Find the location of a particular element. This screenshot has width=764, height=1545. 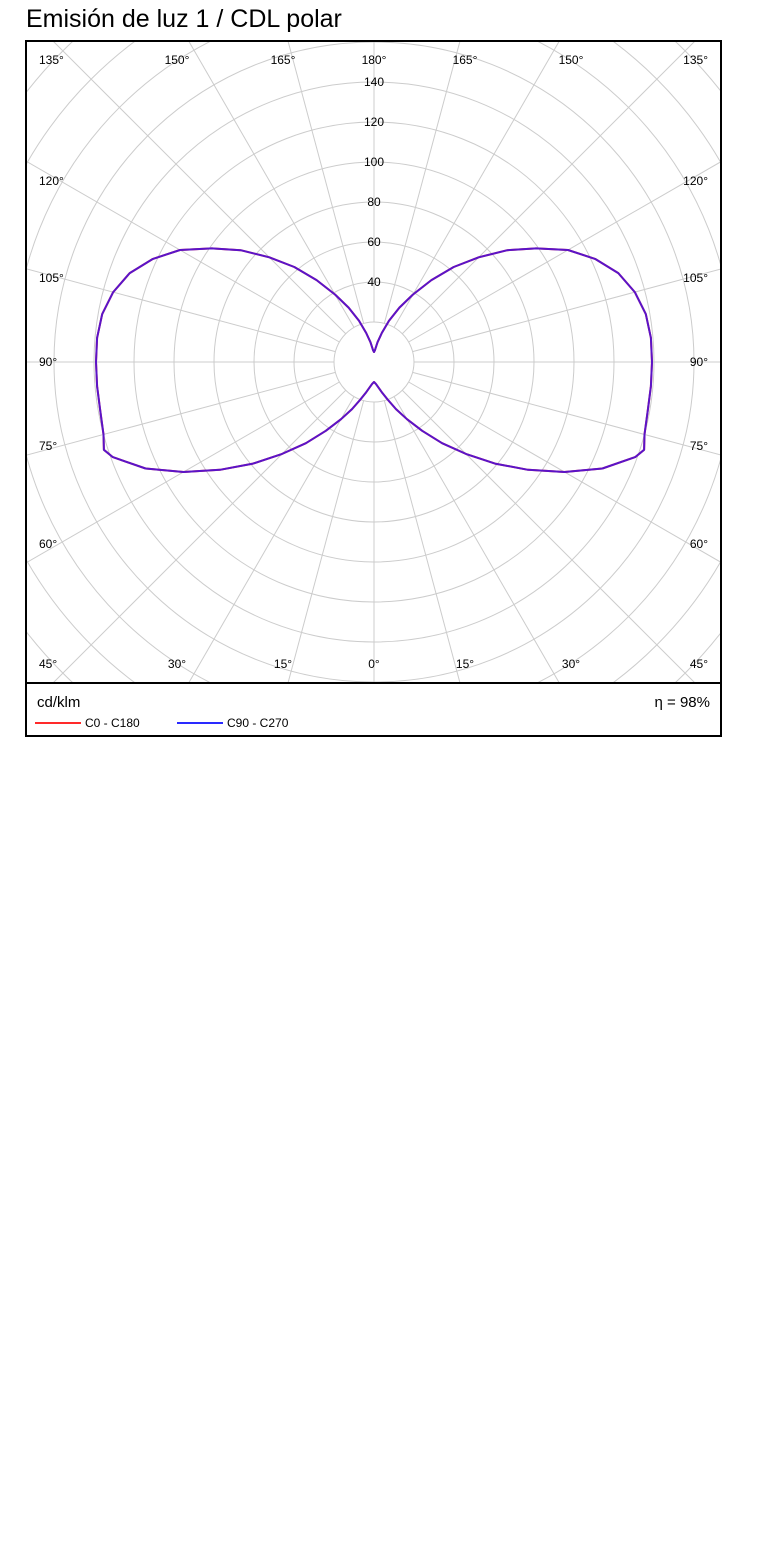

radial-tick-label: 60 is located at coordinates (374, 242).